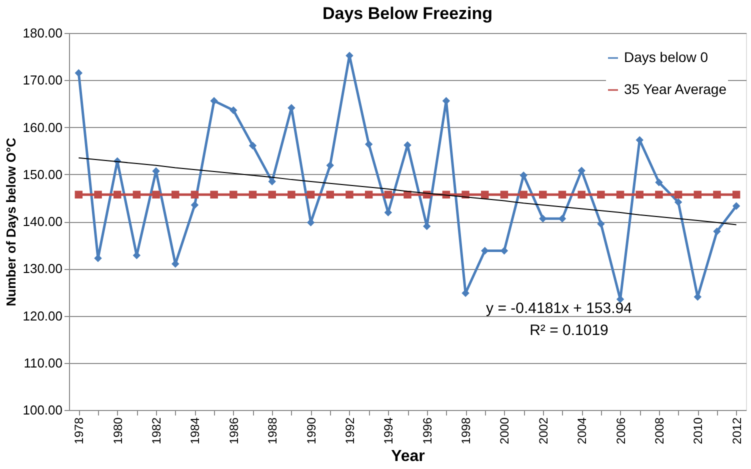 The height and width of the screenshot is (469, 751). I want to click on x-tick-label: 2000, so click(505, 430).